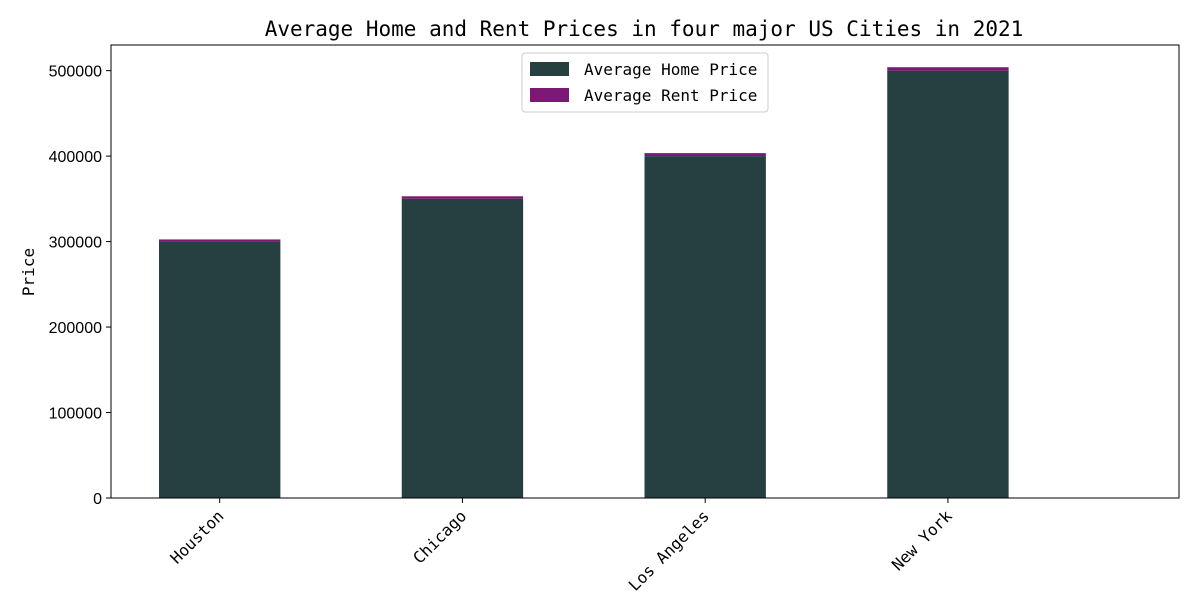 Image resolution: width=1200 pixels, height=600 pixels. What do you see at coordinates (549, 95) in the screenshot?
I see `legend-swatch-rent` at bounding box center [549, 95].